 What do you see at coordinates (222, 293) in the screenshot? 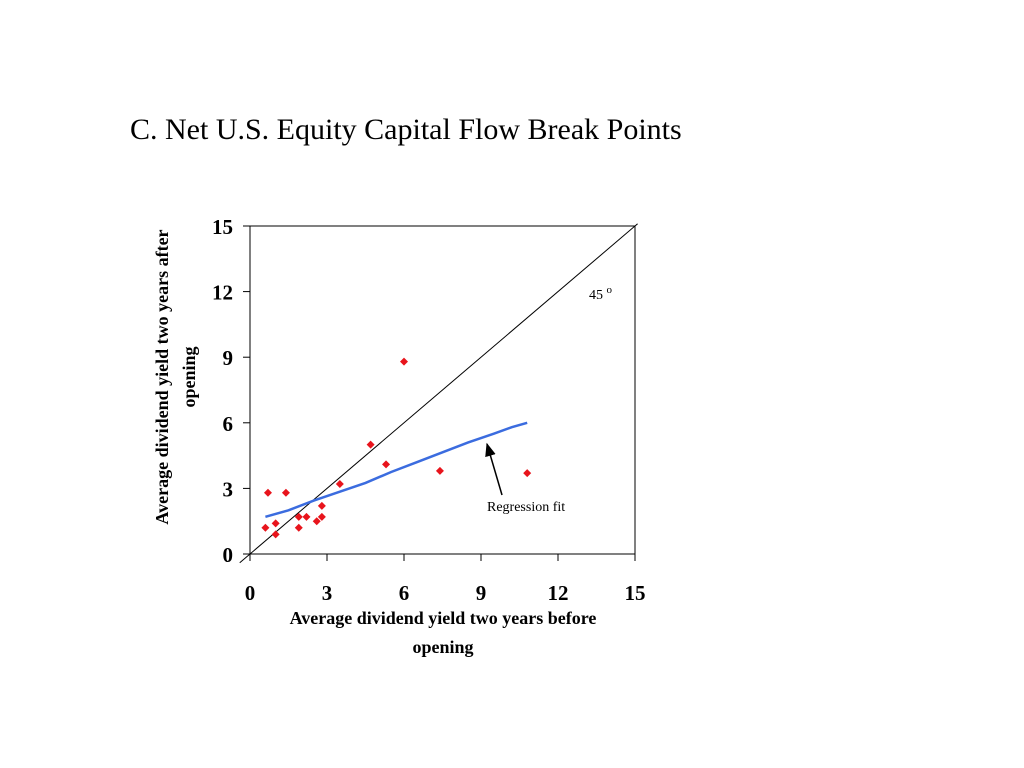
I see `y-tick-label: 12` at bounding box center [222, 293].